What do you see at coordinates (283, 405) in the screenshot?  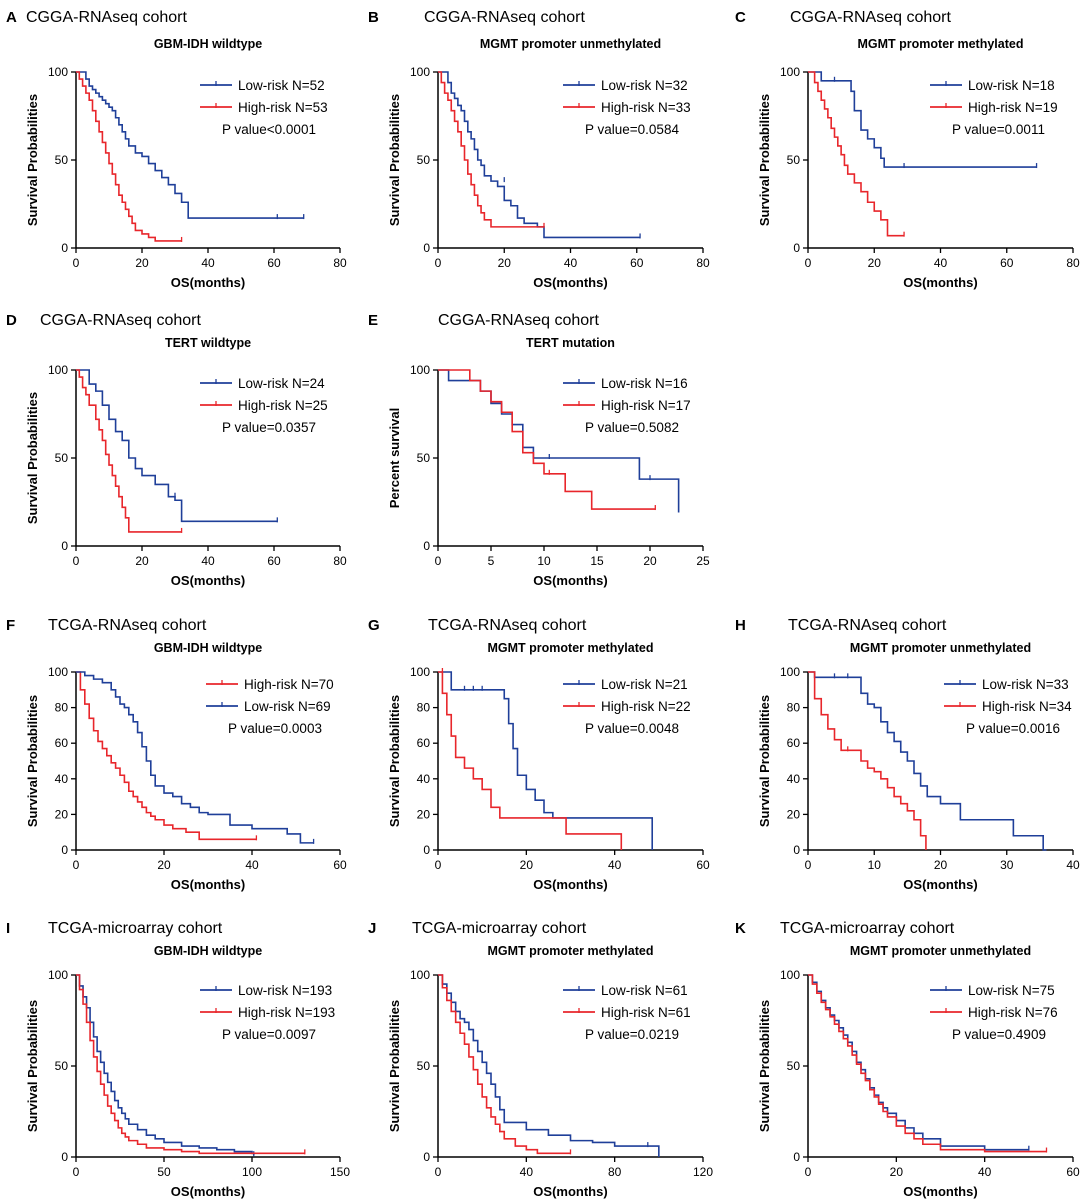 I see `high-risk-legend-label: High-risk N=25` at bounding box center [283, 405].